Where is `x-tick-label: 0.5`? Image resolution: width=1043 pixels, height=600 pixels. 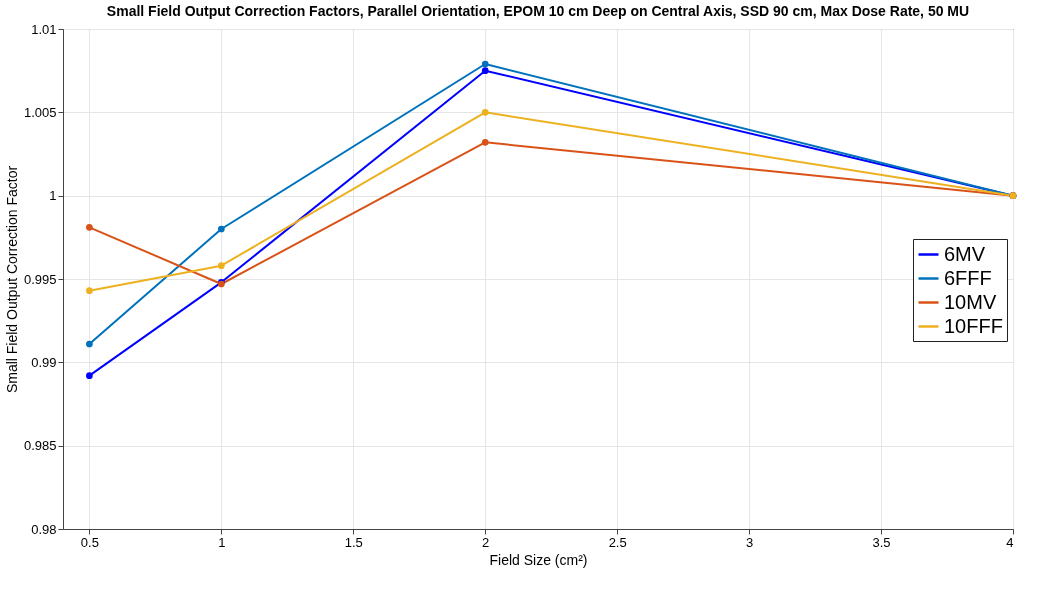
x-tick-label: 0.5 is located at coordinates (89, 542).